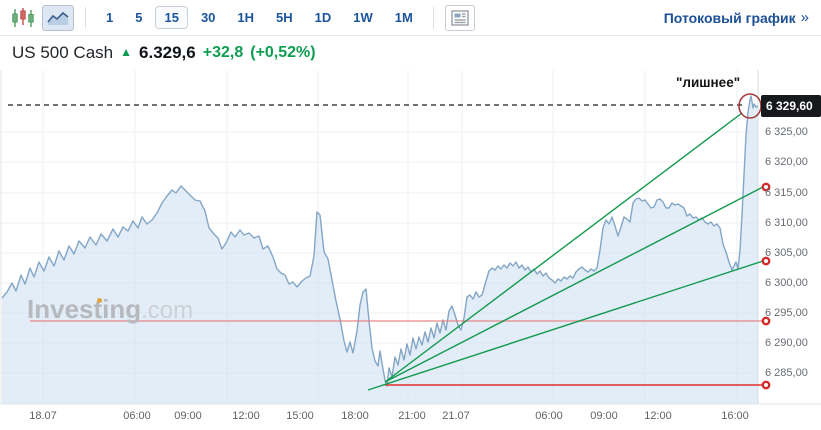  I want to click on chevron-right-icon: », so click(804, 17).